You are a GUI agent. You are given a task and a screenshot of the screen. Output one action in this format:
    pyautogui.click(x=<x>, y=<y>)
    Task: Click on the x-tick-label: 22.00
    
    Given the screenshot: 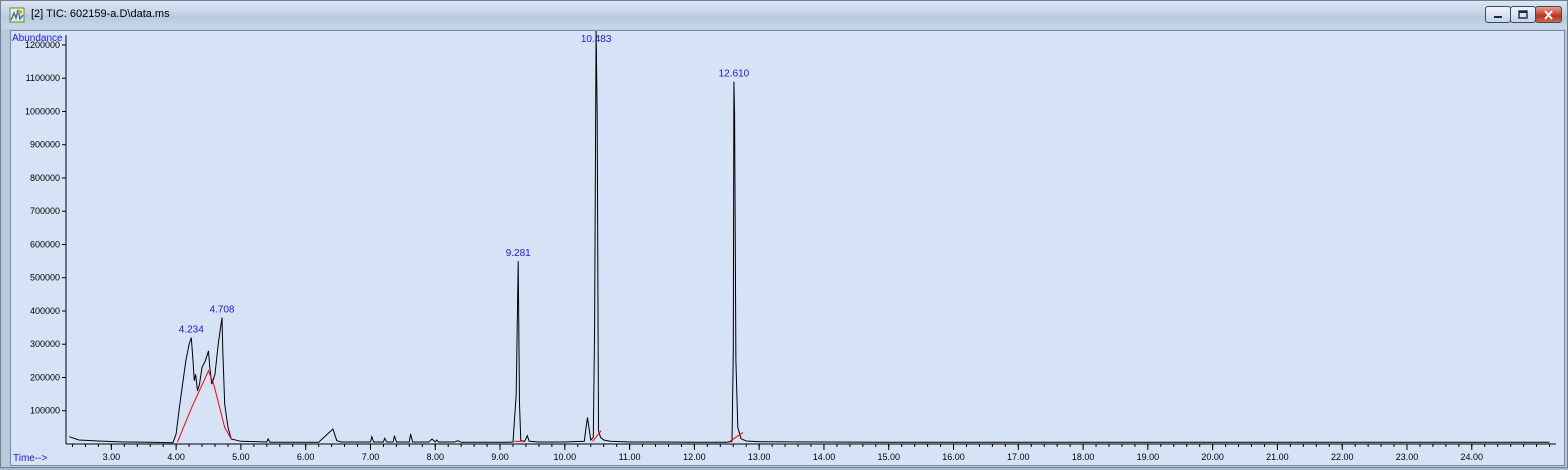 What is the action you would take?
    pyautogui.click(x=1342, y=457)
    